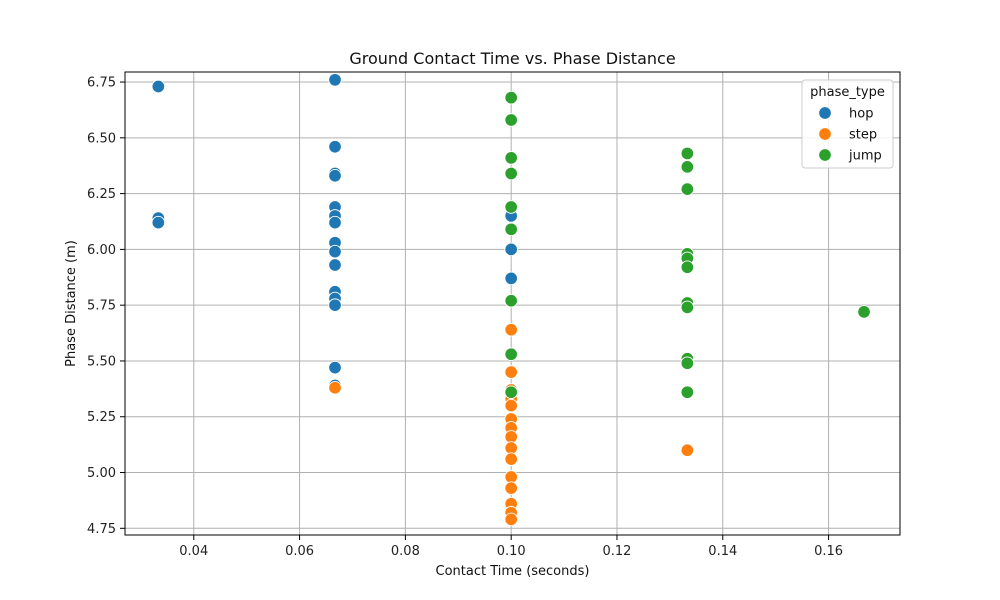 The image size is (1000, 600). Describe the element at coordinates (847, 92) in the screenshot. I see `legend-title: phase_type` at that location.